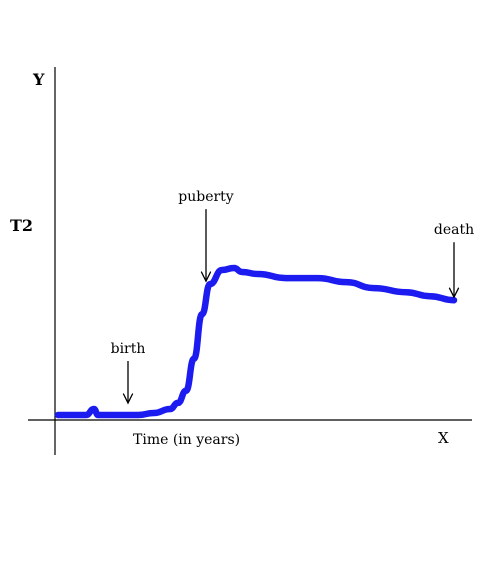 The height and width of the screenshot is (566, 500). Describe the element at coordinates (454, 260) in the screenshot. I see `annotation-death: death` at that location.